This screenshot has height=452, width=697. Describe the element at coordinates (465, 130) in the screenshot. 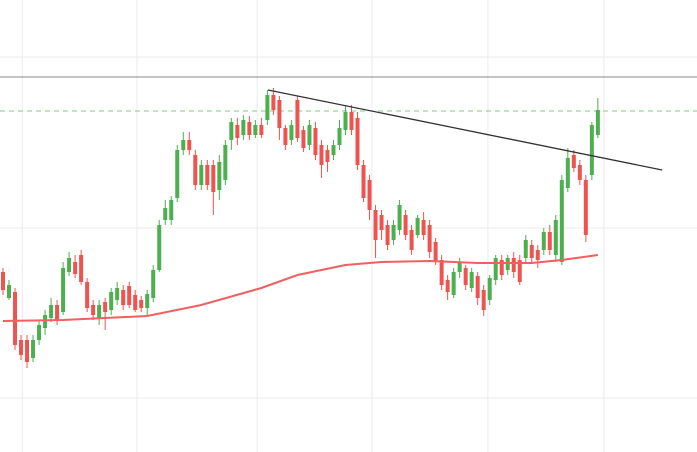

I see `trendline` at that location.